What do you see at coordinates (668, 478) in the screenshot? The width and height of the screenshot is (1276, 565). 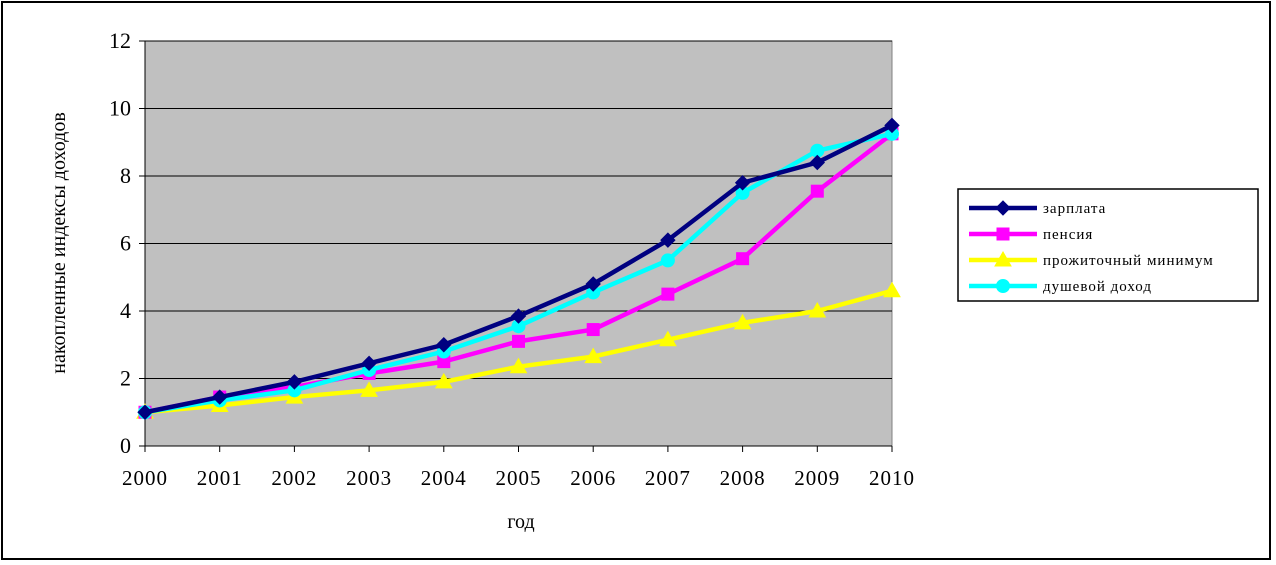 I see `x-tick-label-7: 2007` at bounding box center [668, 478].